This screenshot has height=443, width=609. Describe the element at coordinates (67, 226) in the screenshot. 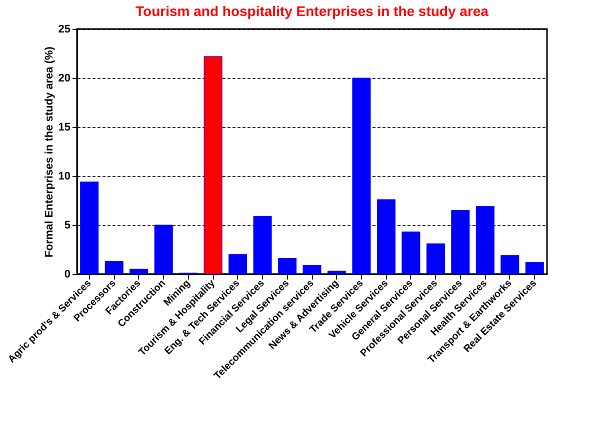

I see `y-tick-label: 5` at that location.